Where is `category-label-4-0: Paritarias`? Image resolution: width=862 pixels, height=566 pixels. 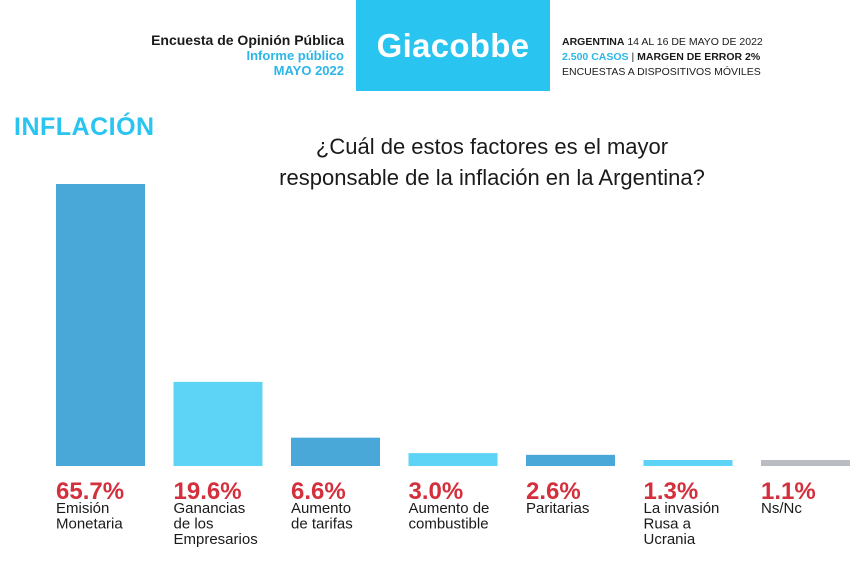
category-label-4-0: Paritarias is located at coordinates (557, 508).